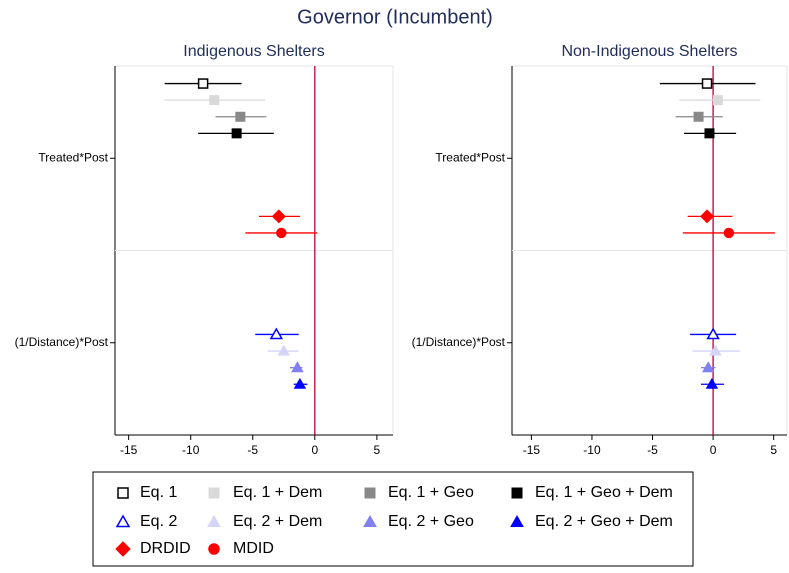  Describe the element at coordinates (649, 51) in the screenshot. I see `panel-title: Non-Indigenous Shelters` at that location.